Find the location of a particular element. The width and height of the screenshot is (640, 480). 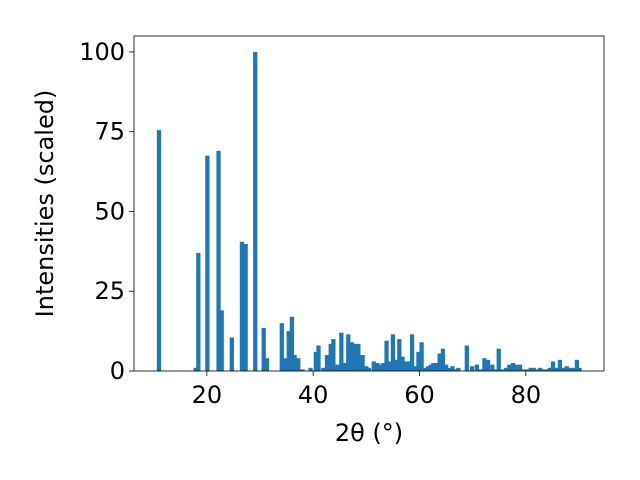

y-tick-label: 50 is located at coordinates (109, 211).